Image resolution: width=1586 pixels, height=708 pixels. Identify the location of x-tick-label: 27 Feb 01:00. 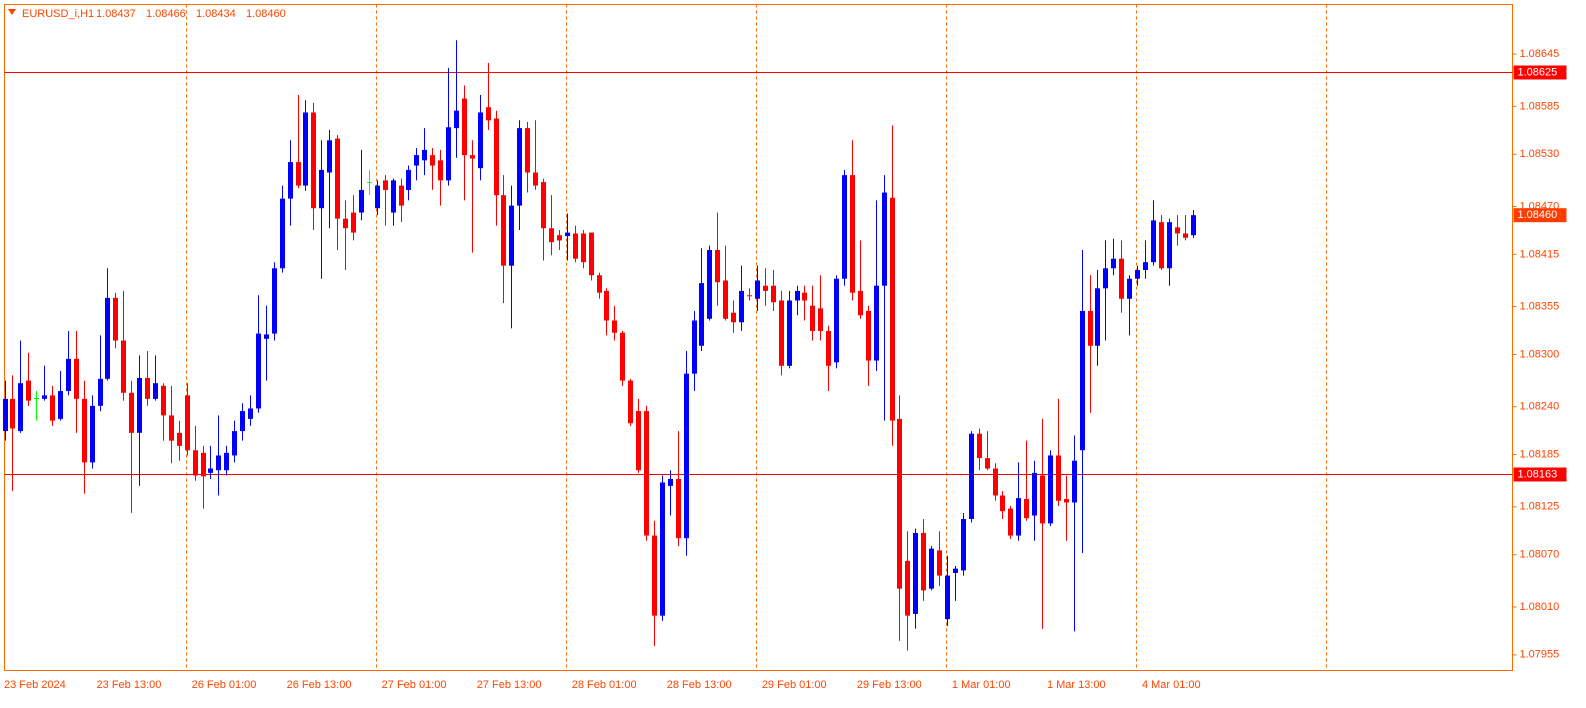
(414, 685).